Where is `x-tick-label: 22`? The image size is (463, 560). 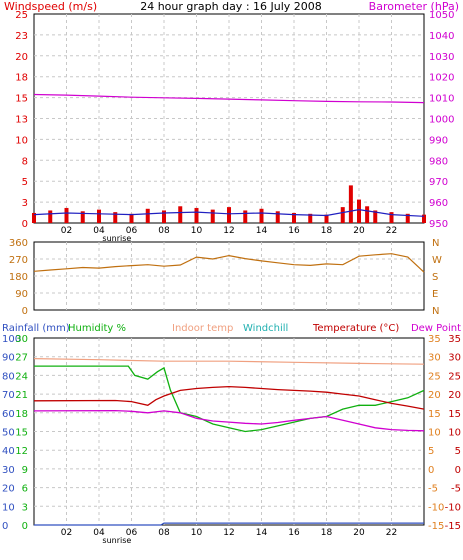
x-tick-label: 22 is located at coordinates (391, 231).